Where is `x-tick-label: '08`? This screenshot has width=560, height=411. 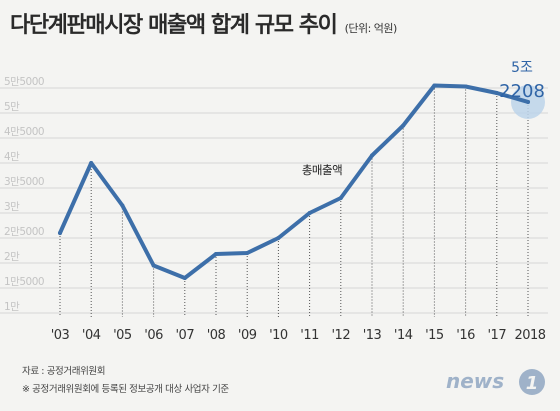 x-tick-label: '08 is located at coordinates (216, 335).